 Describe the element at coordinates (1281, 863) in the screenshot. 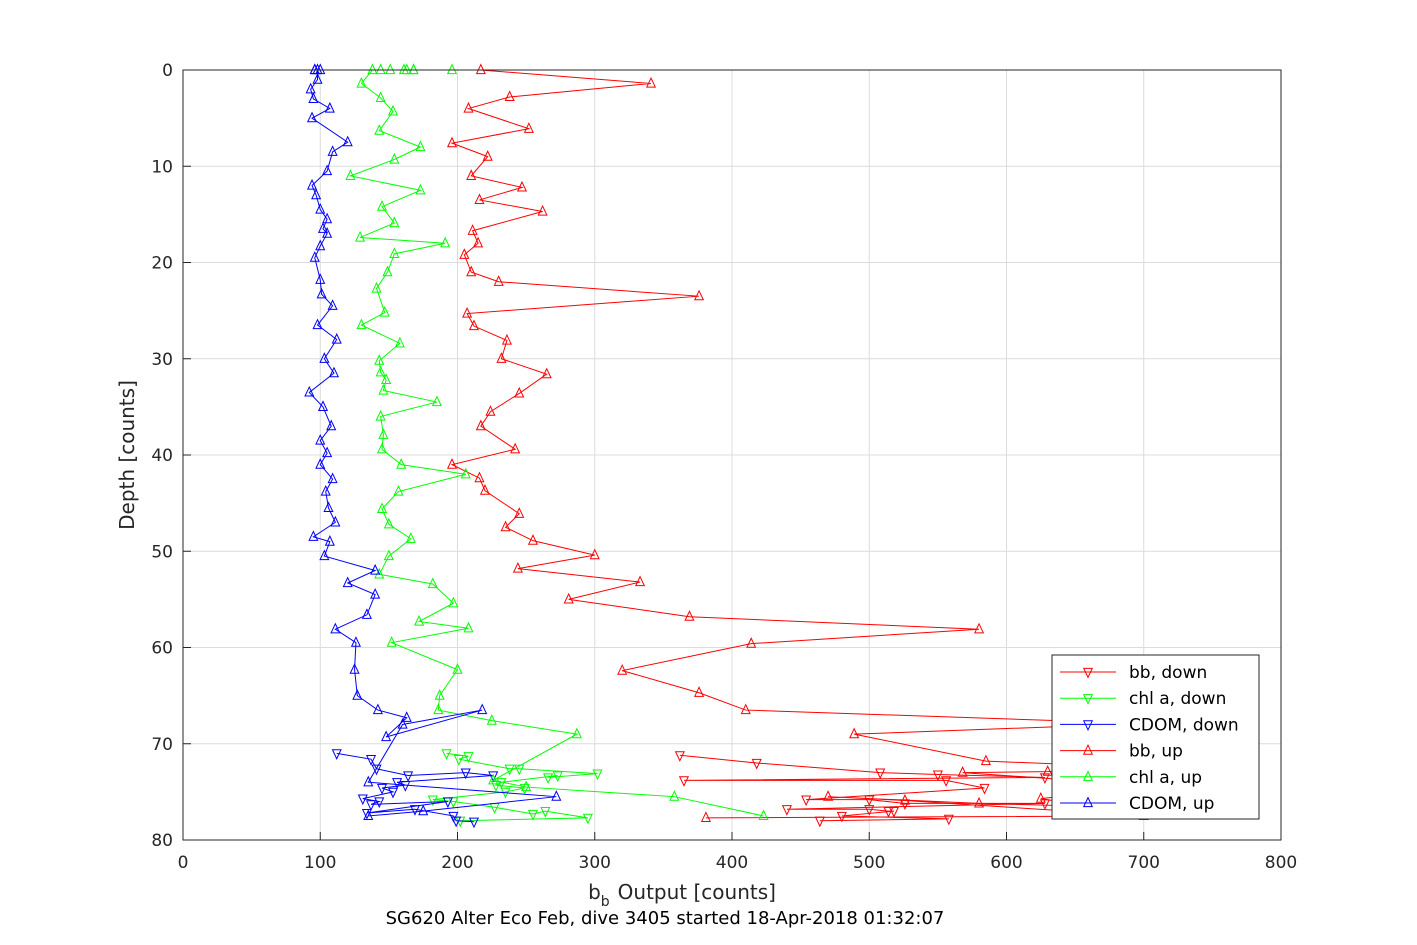

I see `x-tick-label: 800` at that location.